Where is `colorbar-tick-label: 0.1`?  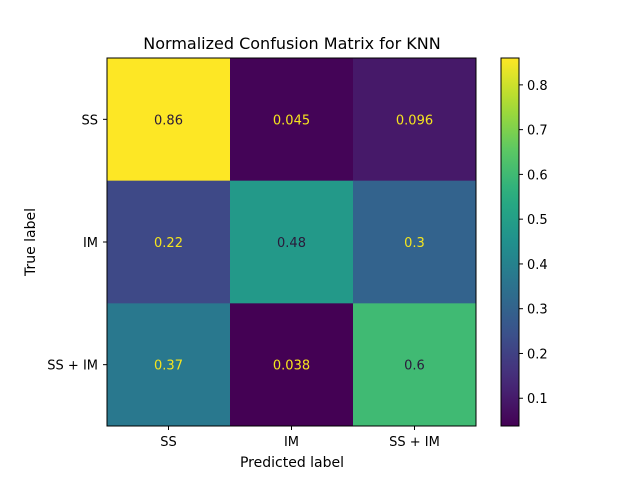
colorbar-tick-label: 0.1 is located at coordinates (537, 399).